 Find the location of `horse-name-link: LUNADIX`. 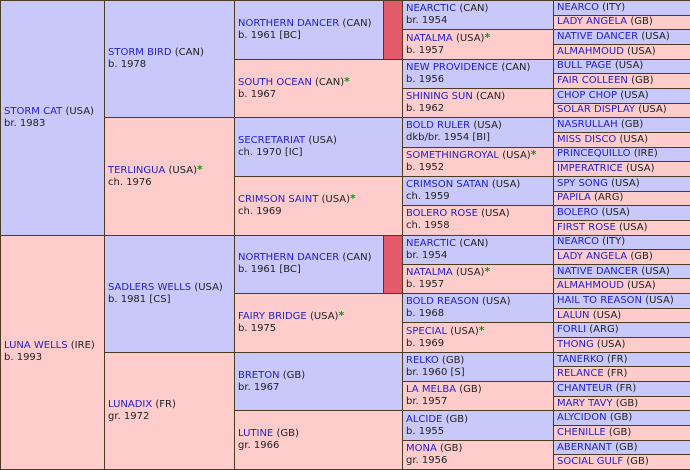

horse-name-link: LUNADIX is located at coordinates (130, 404).